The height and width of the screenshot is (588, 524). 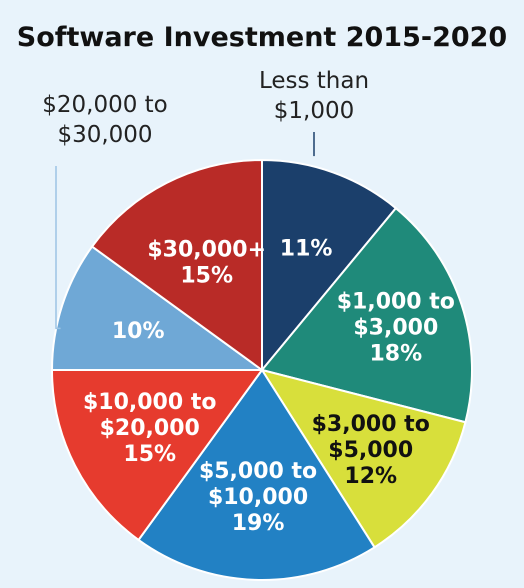 I want to click on slice-category-label: $30,000+, so click(x=206, y=249).